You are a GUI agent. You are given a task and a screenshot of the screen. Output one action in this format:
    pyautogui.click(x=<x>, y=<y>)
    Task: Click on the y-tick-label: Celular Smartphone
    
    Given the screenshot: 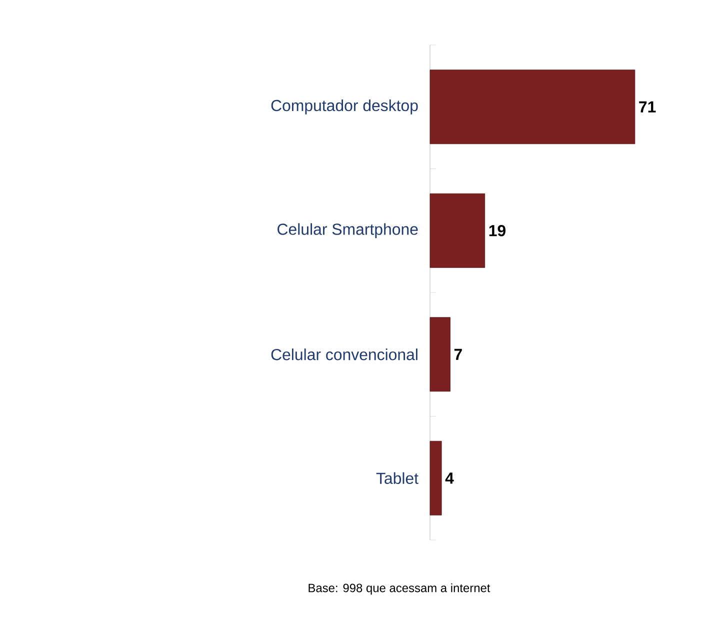 What is the action you would take?
    pyautogui.click(x=348, y=230)
    